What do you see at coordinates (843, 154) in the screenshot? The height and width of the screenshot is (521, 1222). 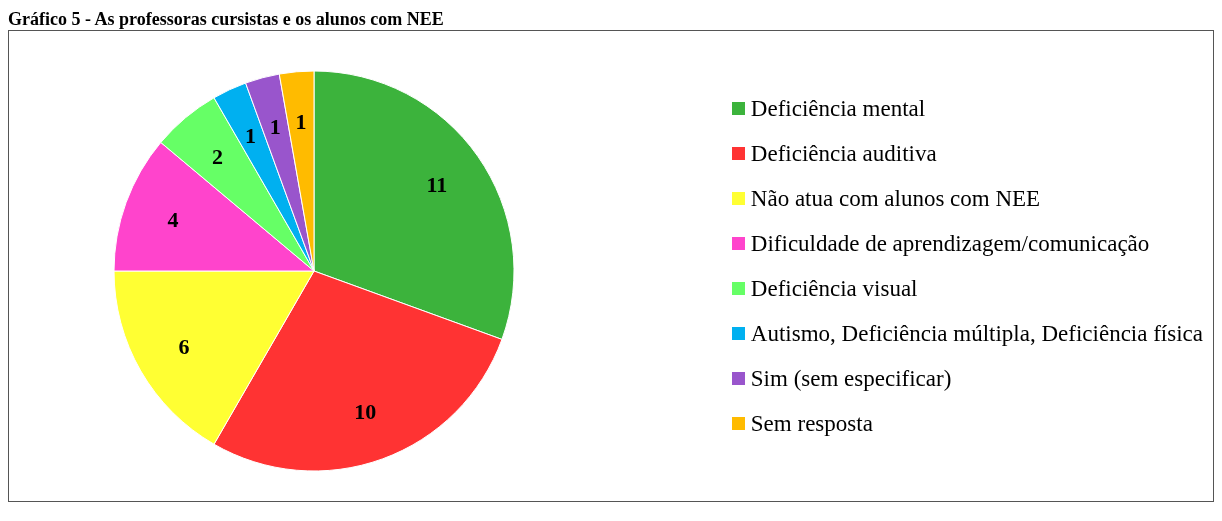 I see `legend-label: Deficiência auditiva` at bounding box center [843, 154].